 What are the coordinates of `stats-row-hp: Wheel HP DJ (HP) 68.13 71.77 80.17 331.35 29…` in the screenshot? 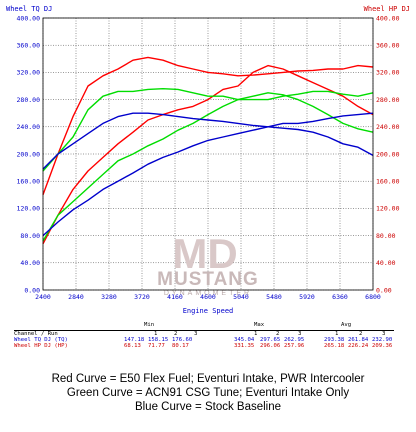 It's located at (204, 346).